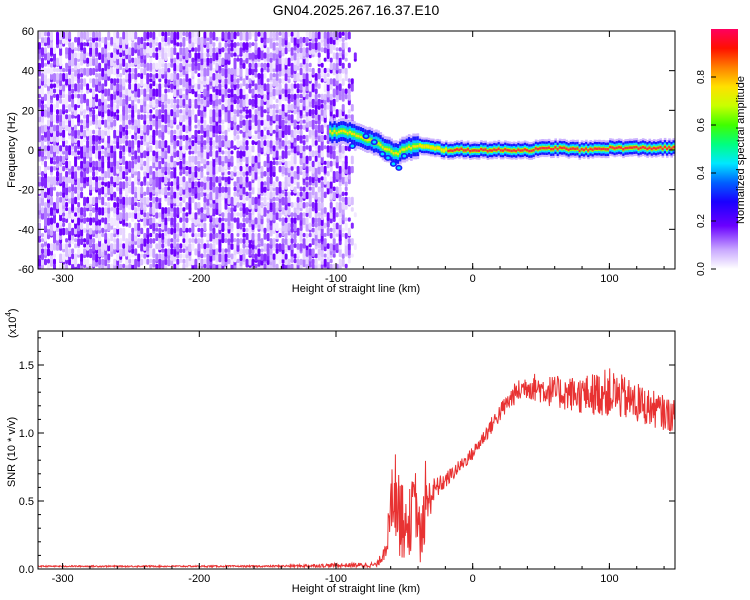 The width and height of the screenshot is (750, 600). What do you see at coordinates (199, 279) in the screenshot?
I see `x-tick-label: -200` at bounding box center [199, 279].